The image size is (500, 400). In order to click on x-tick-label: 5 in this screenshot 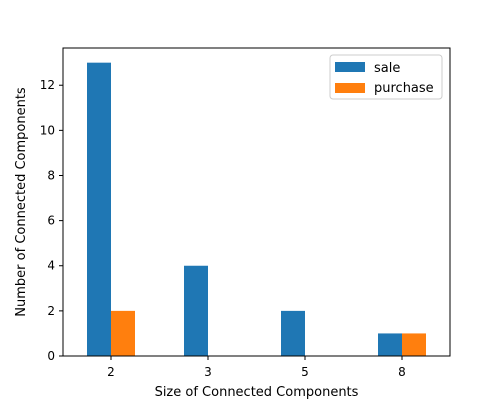, I will do `click(305, 372)`.